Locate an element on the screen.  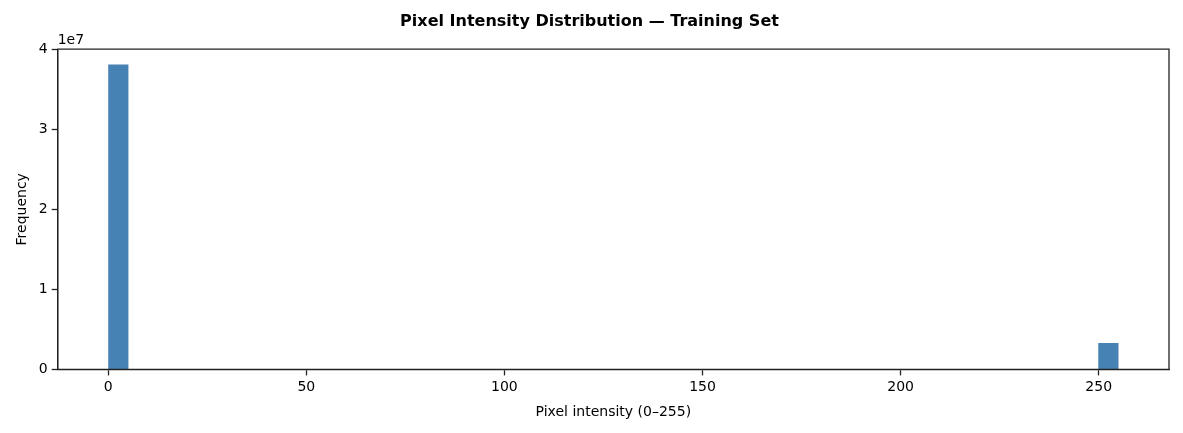
y-tick-label: 1 is located at coordinates (43, 287).